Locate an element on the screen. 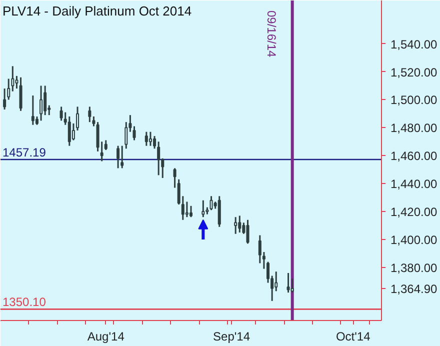 This screenshot has width=440, height=346. y-tick-label: 1,364.90 is located at coordinates (414, 289).